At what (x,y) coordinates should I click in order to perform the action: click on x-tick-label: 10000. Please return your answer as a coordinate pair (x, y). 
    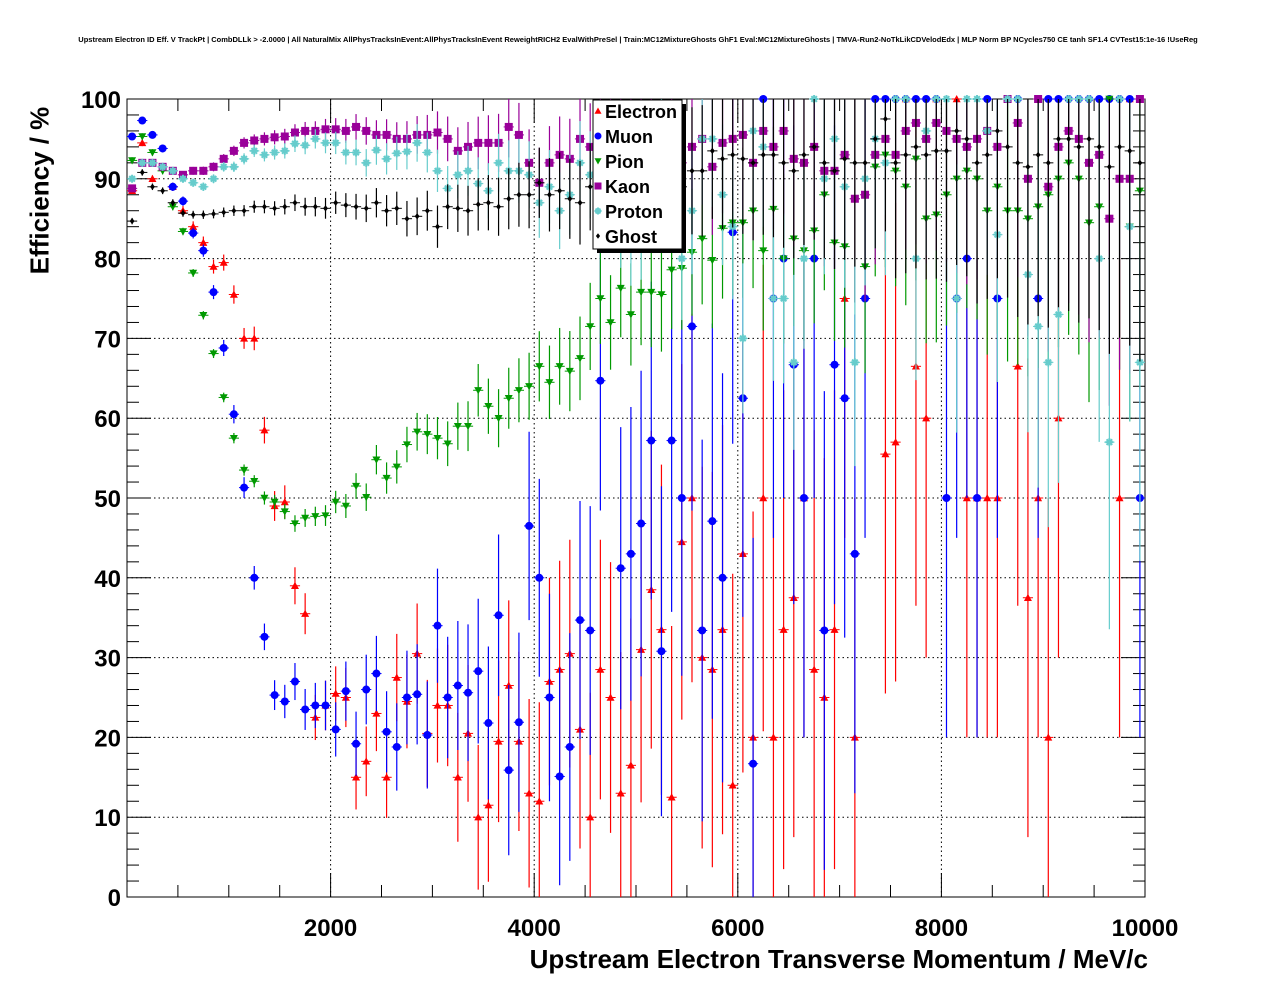
    Looking at the image, I should click on (1145, 928).